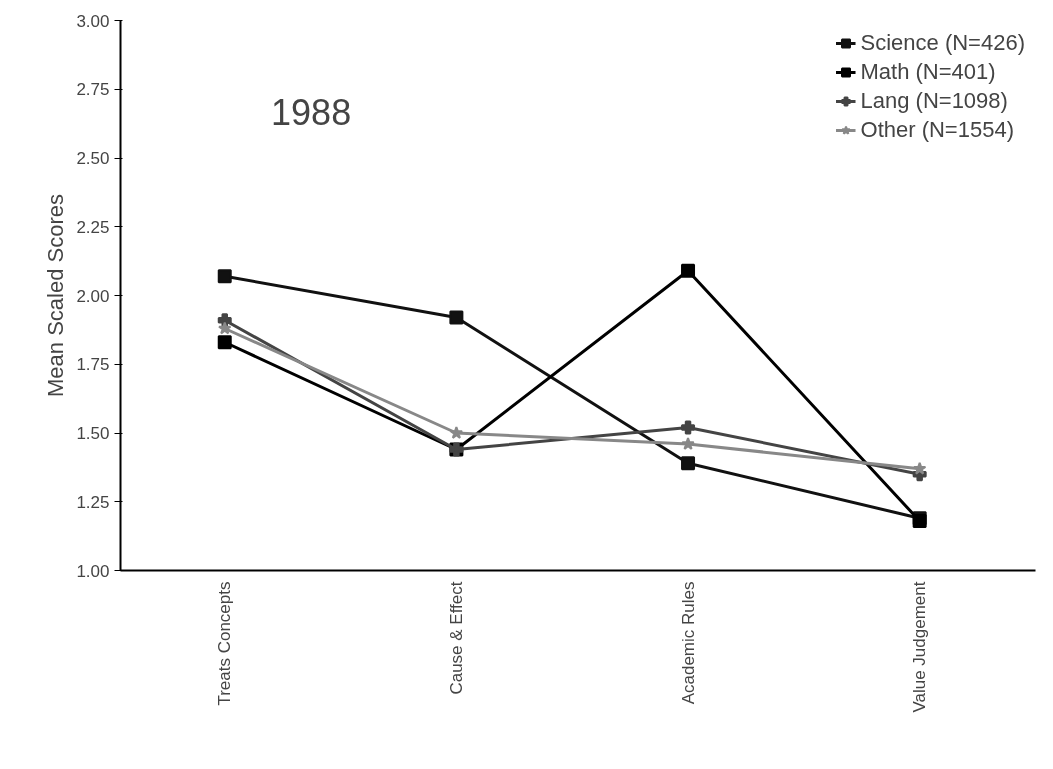 This screenshot has width=1053, height=769. What do you see at coordinates (928, 72) in the screenshot?
I see `legend-label: Math (N=401)` at bounding box center [928, 72].